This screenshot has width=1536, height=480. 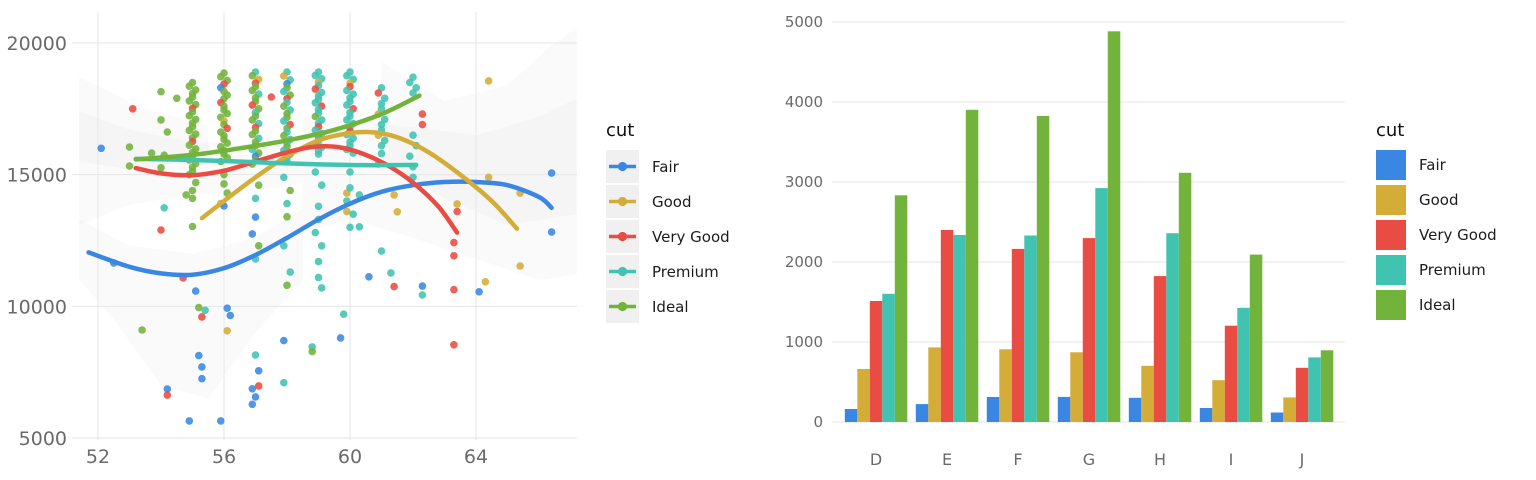 What do you see at coordinates (1436, 165) in the screenshot?
I see `legend-item-fair: Fair` at bounding box center [1436, 165].